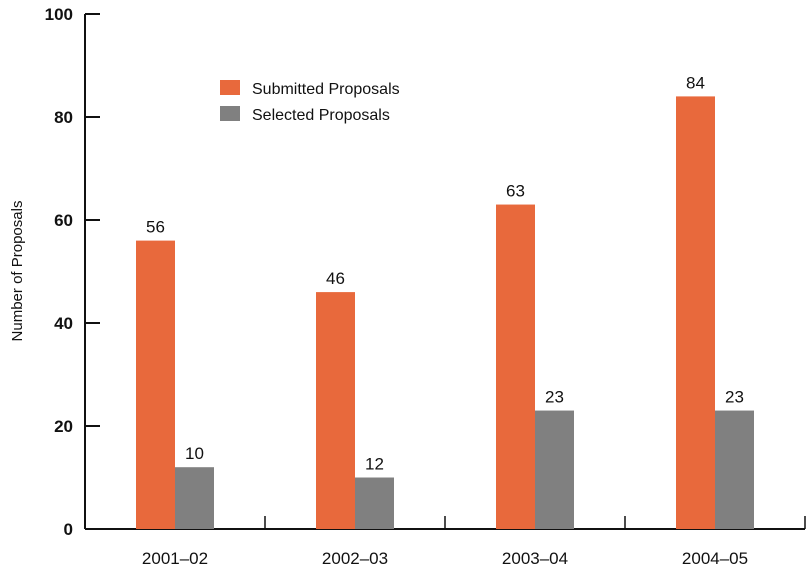 This screenshot has width=810, height=573. I want to click on y-tick-label-100: 100, so click(59, 14).